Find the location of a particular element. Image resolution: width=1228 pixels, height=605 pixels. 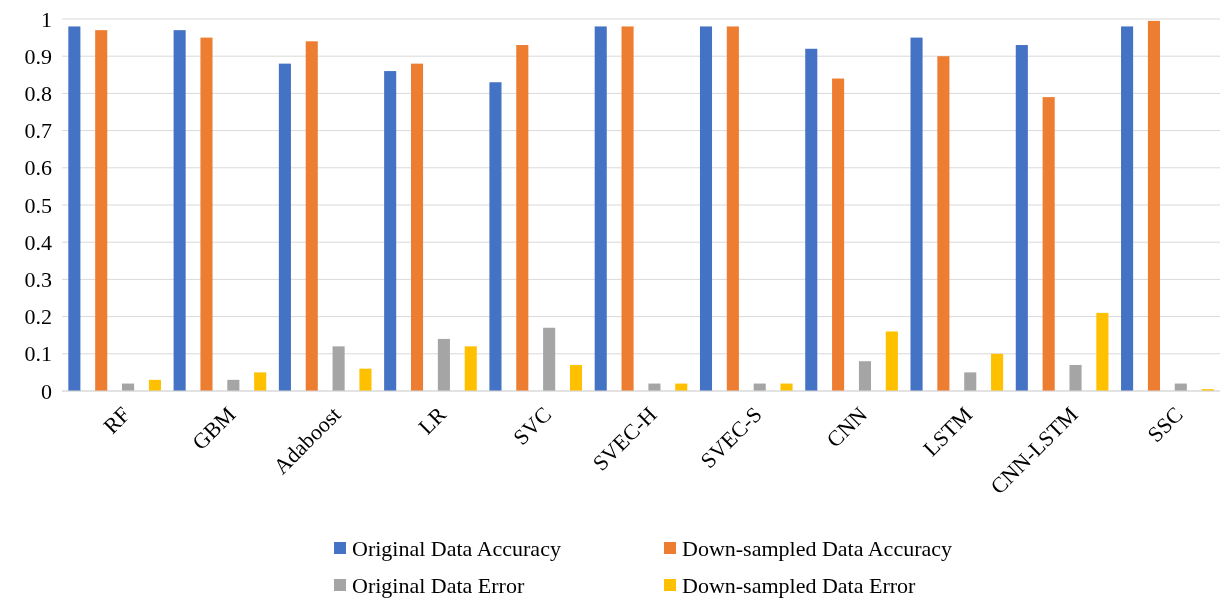

x-tick-label: RF is located at coordinates (117, 420).